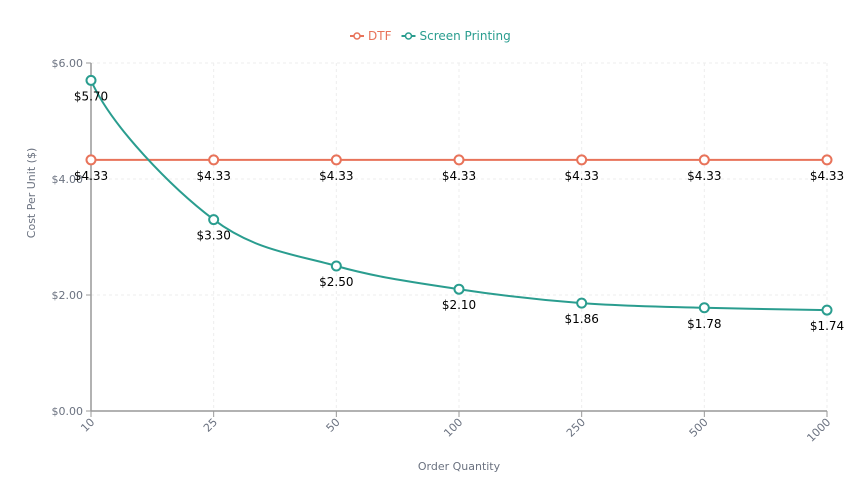  Describe the element at coordinates (333, 425) in the screenshot. I see `x-tick-label: 50` at that location.